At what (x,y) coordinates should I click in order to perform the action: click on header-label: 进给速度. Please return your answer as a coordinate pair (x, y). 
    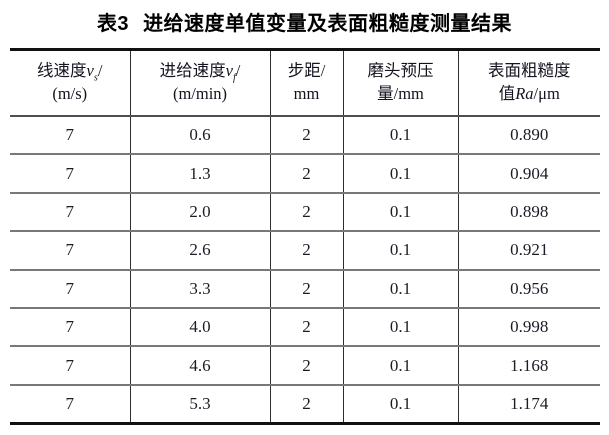
    Looking at the image, I should click on (192, 71).